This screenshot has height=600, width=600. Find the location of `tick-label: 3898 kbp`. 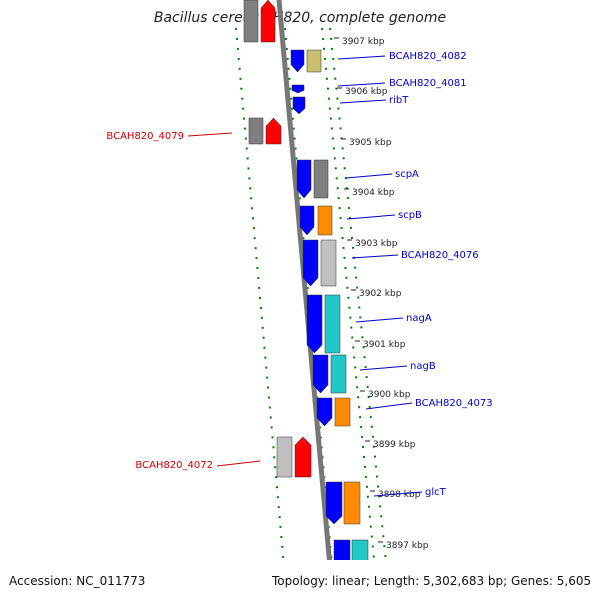

tick-label: 3898 kbp is located at coordinates (399, 495).